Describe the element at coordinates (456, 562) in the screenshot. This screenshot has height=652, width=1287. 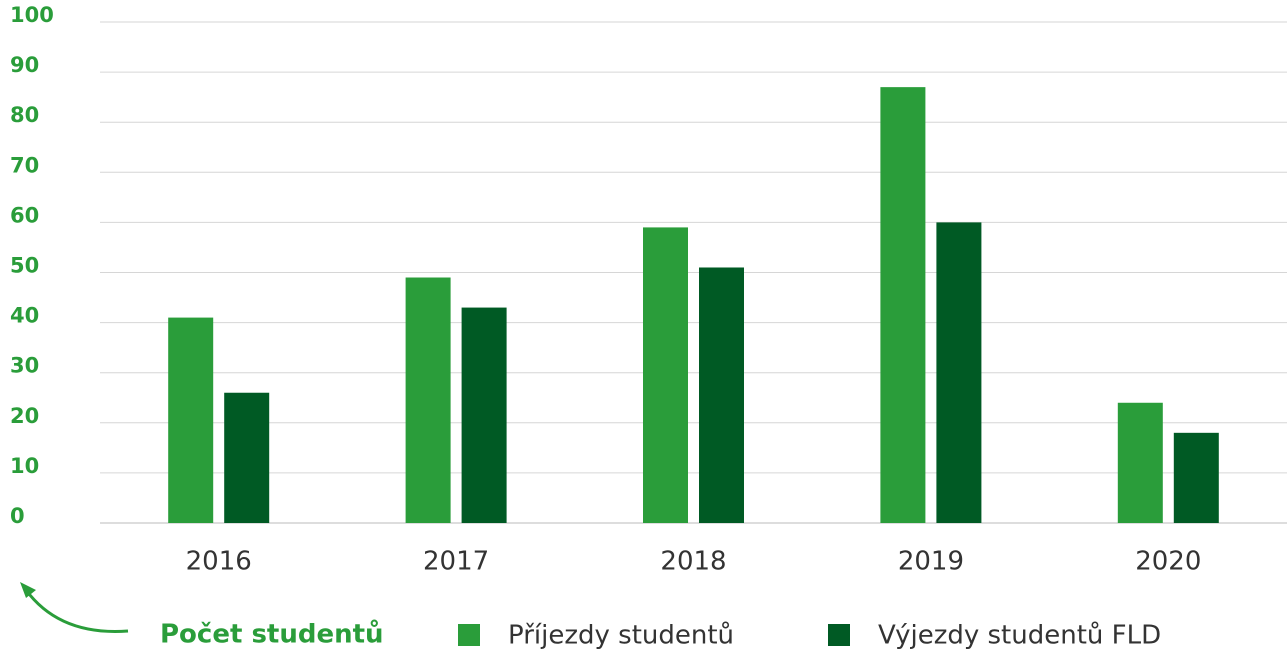
I see `x-tick-label: 2017` at that location.